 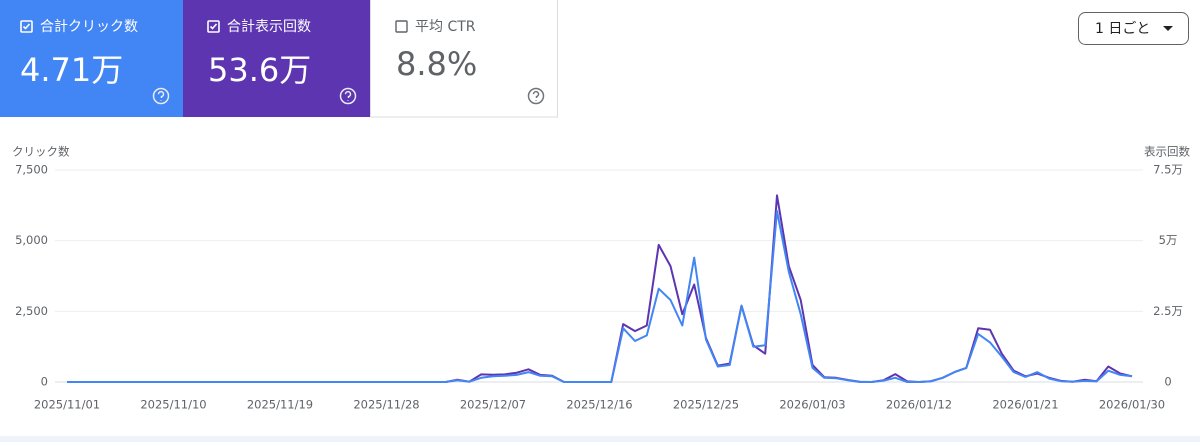 I want to click on y2-axis-title: 表示回数, so click(x=1167, y=152).